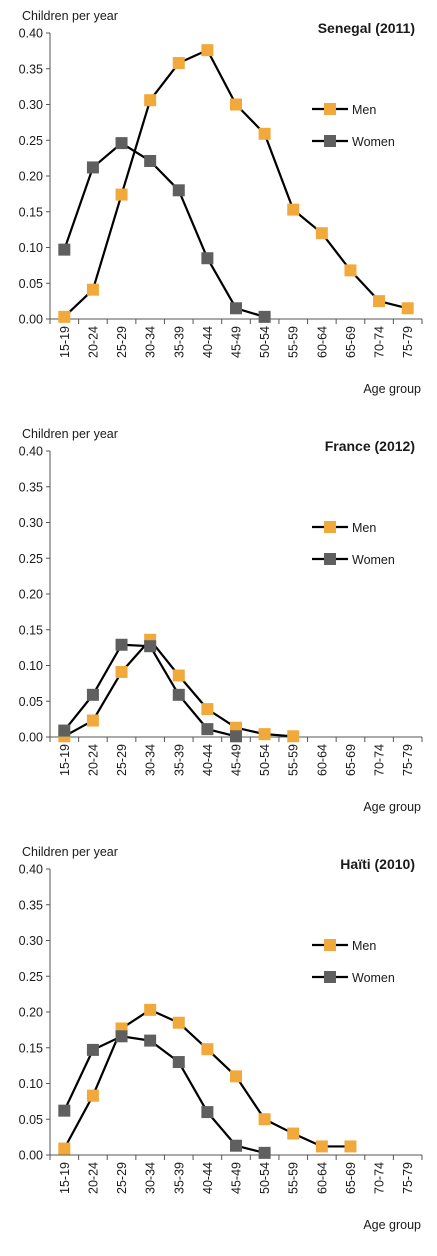 The image size is (437, 1256). What do you see at coordinates (364, 110) in the screenshot?
I see `legend-label: Men` at bounding box center [364, 110].